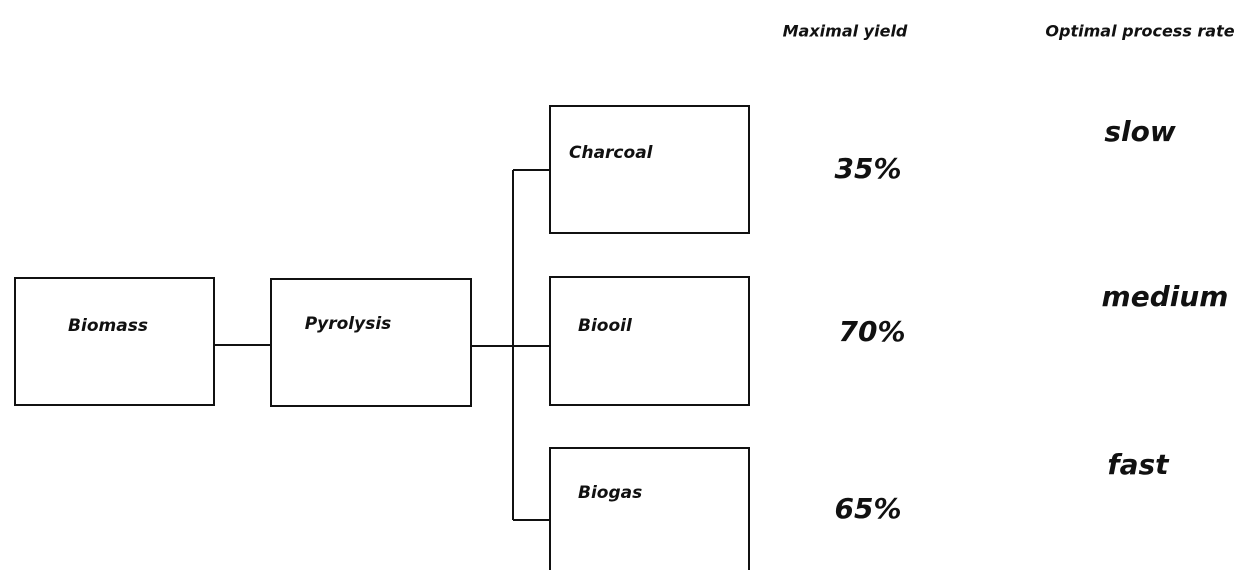 The image size is (1250, 574). What do you see at coordinates (1140, 131) in the screenshot?
I see `rate: slow` at bounding box center [1140, 131].